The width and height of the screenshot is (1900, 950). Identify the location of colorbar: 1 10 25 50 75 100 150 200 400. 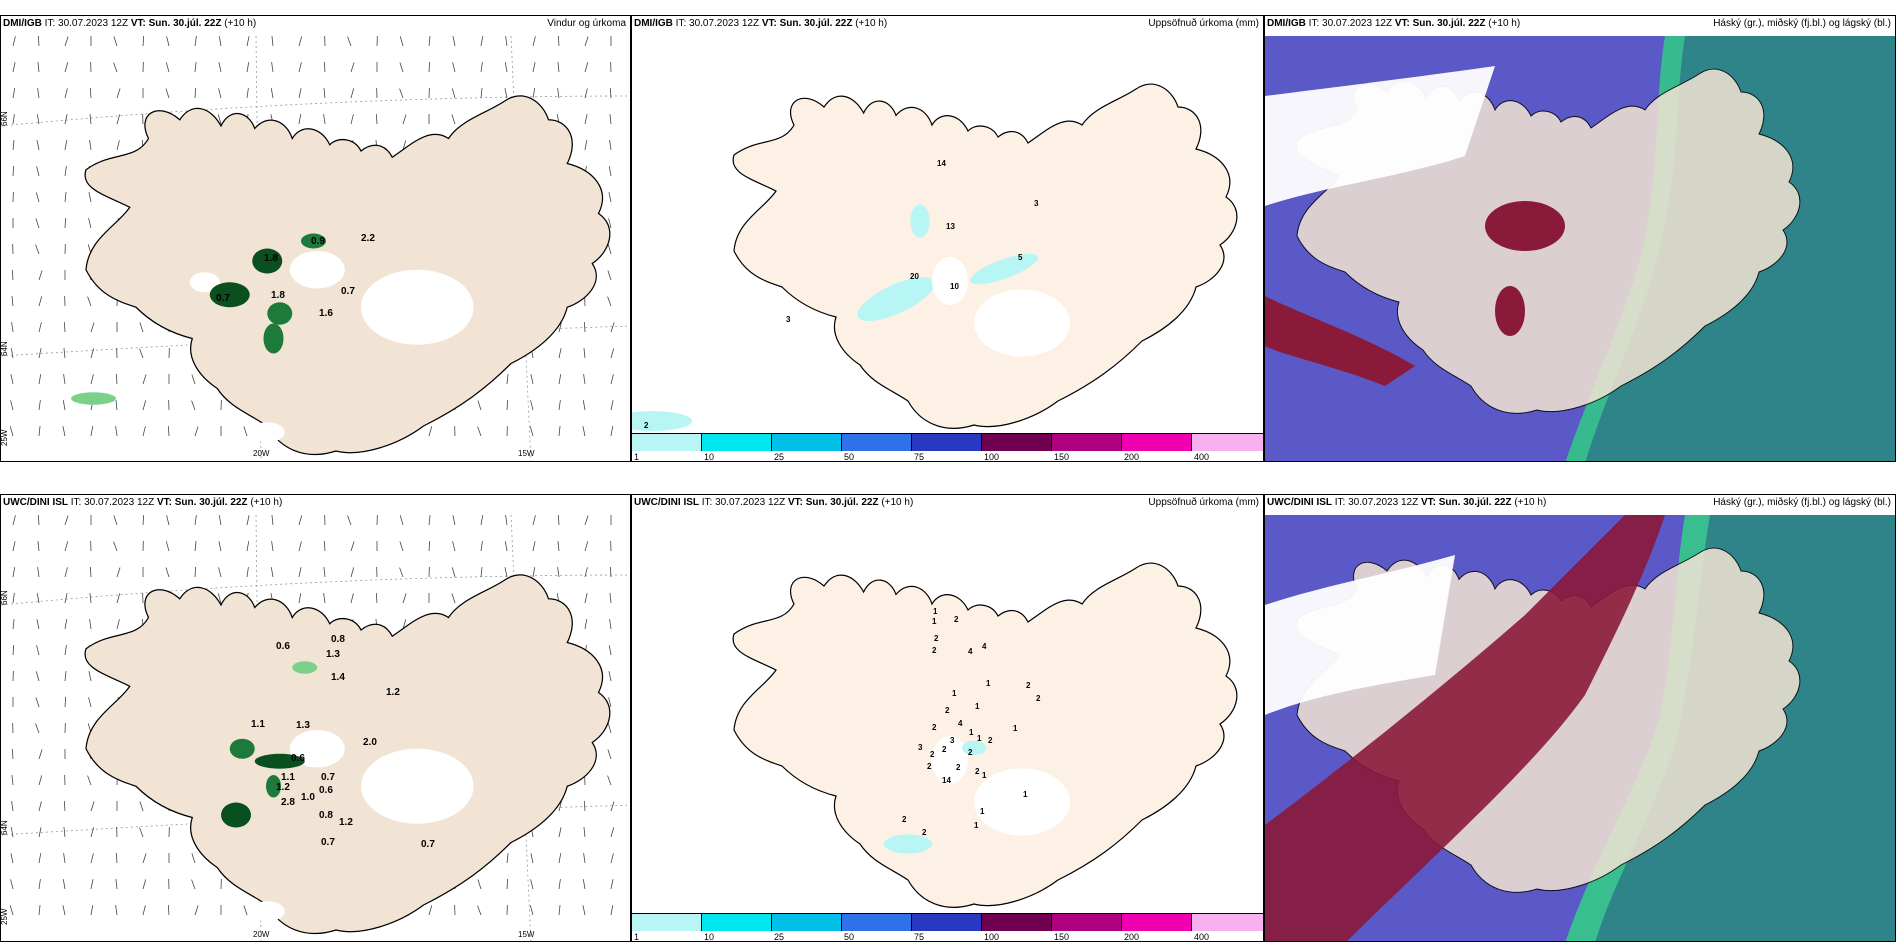
(947, 927).